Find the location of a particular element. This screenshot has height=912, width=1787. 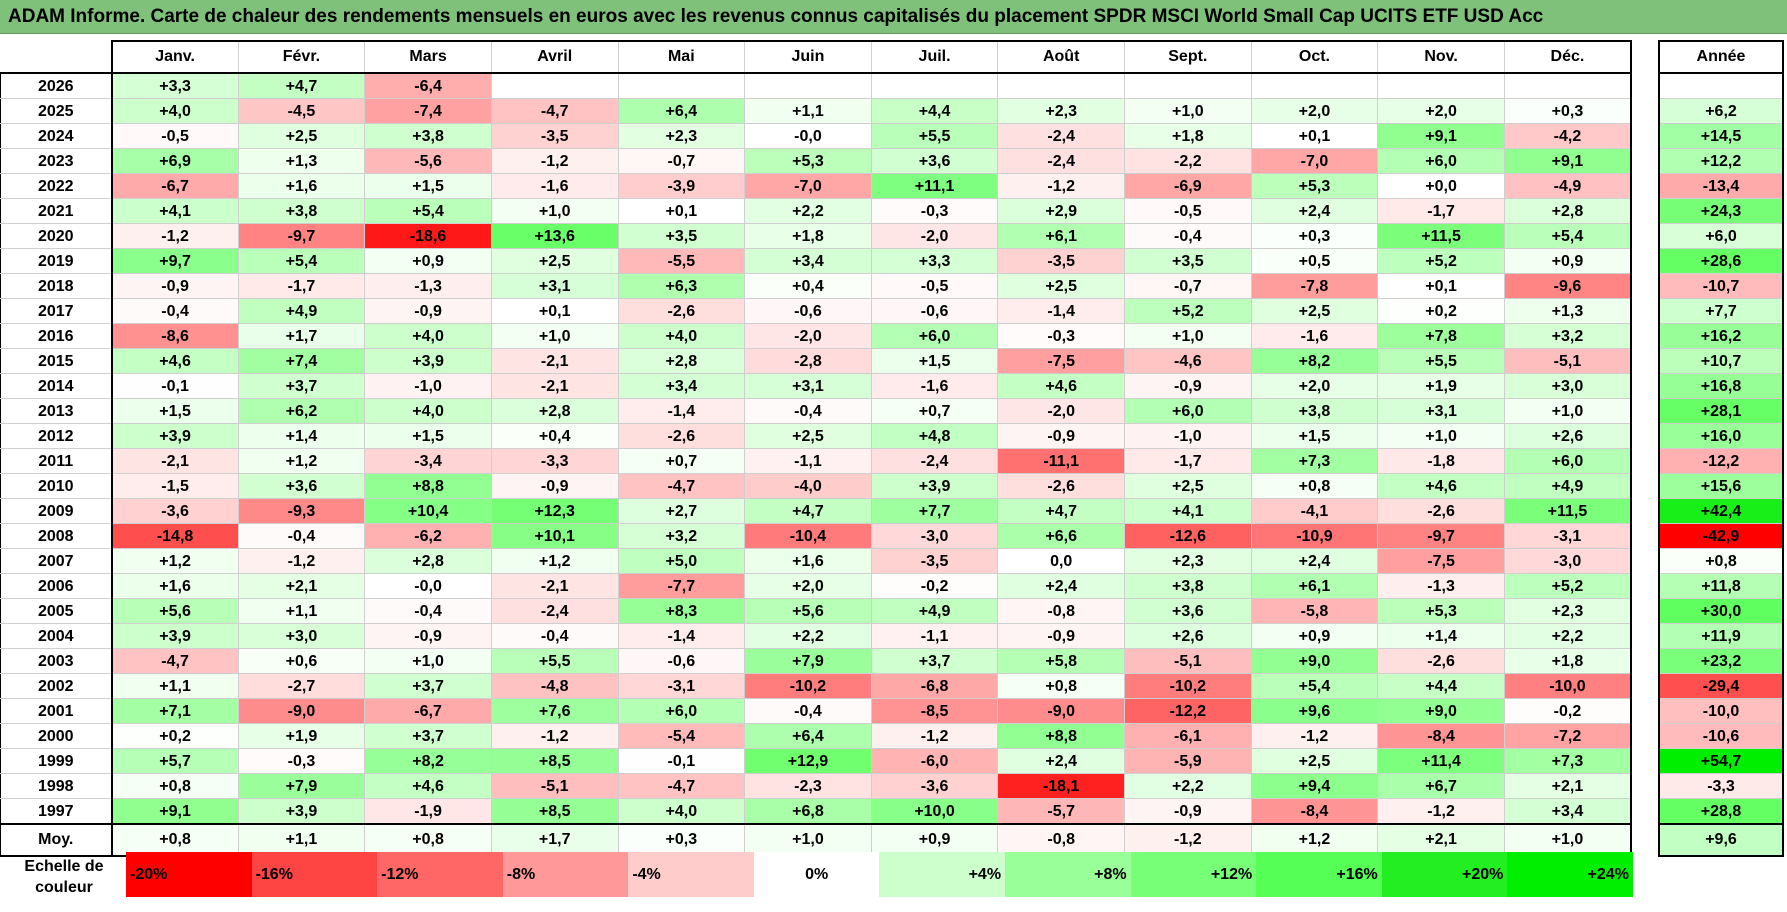

heat-cell: -0,1 is located at coordinates (681, 761).